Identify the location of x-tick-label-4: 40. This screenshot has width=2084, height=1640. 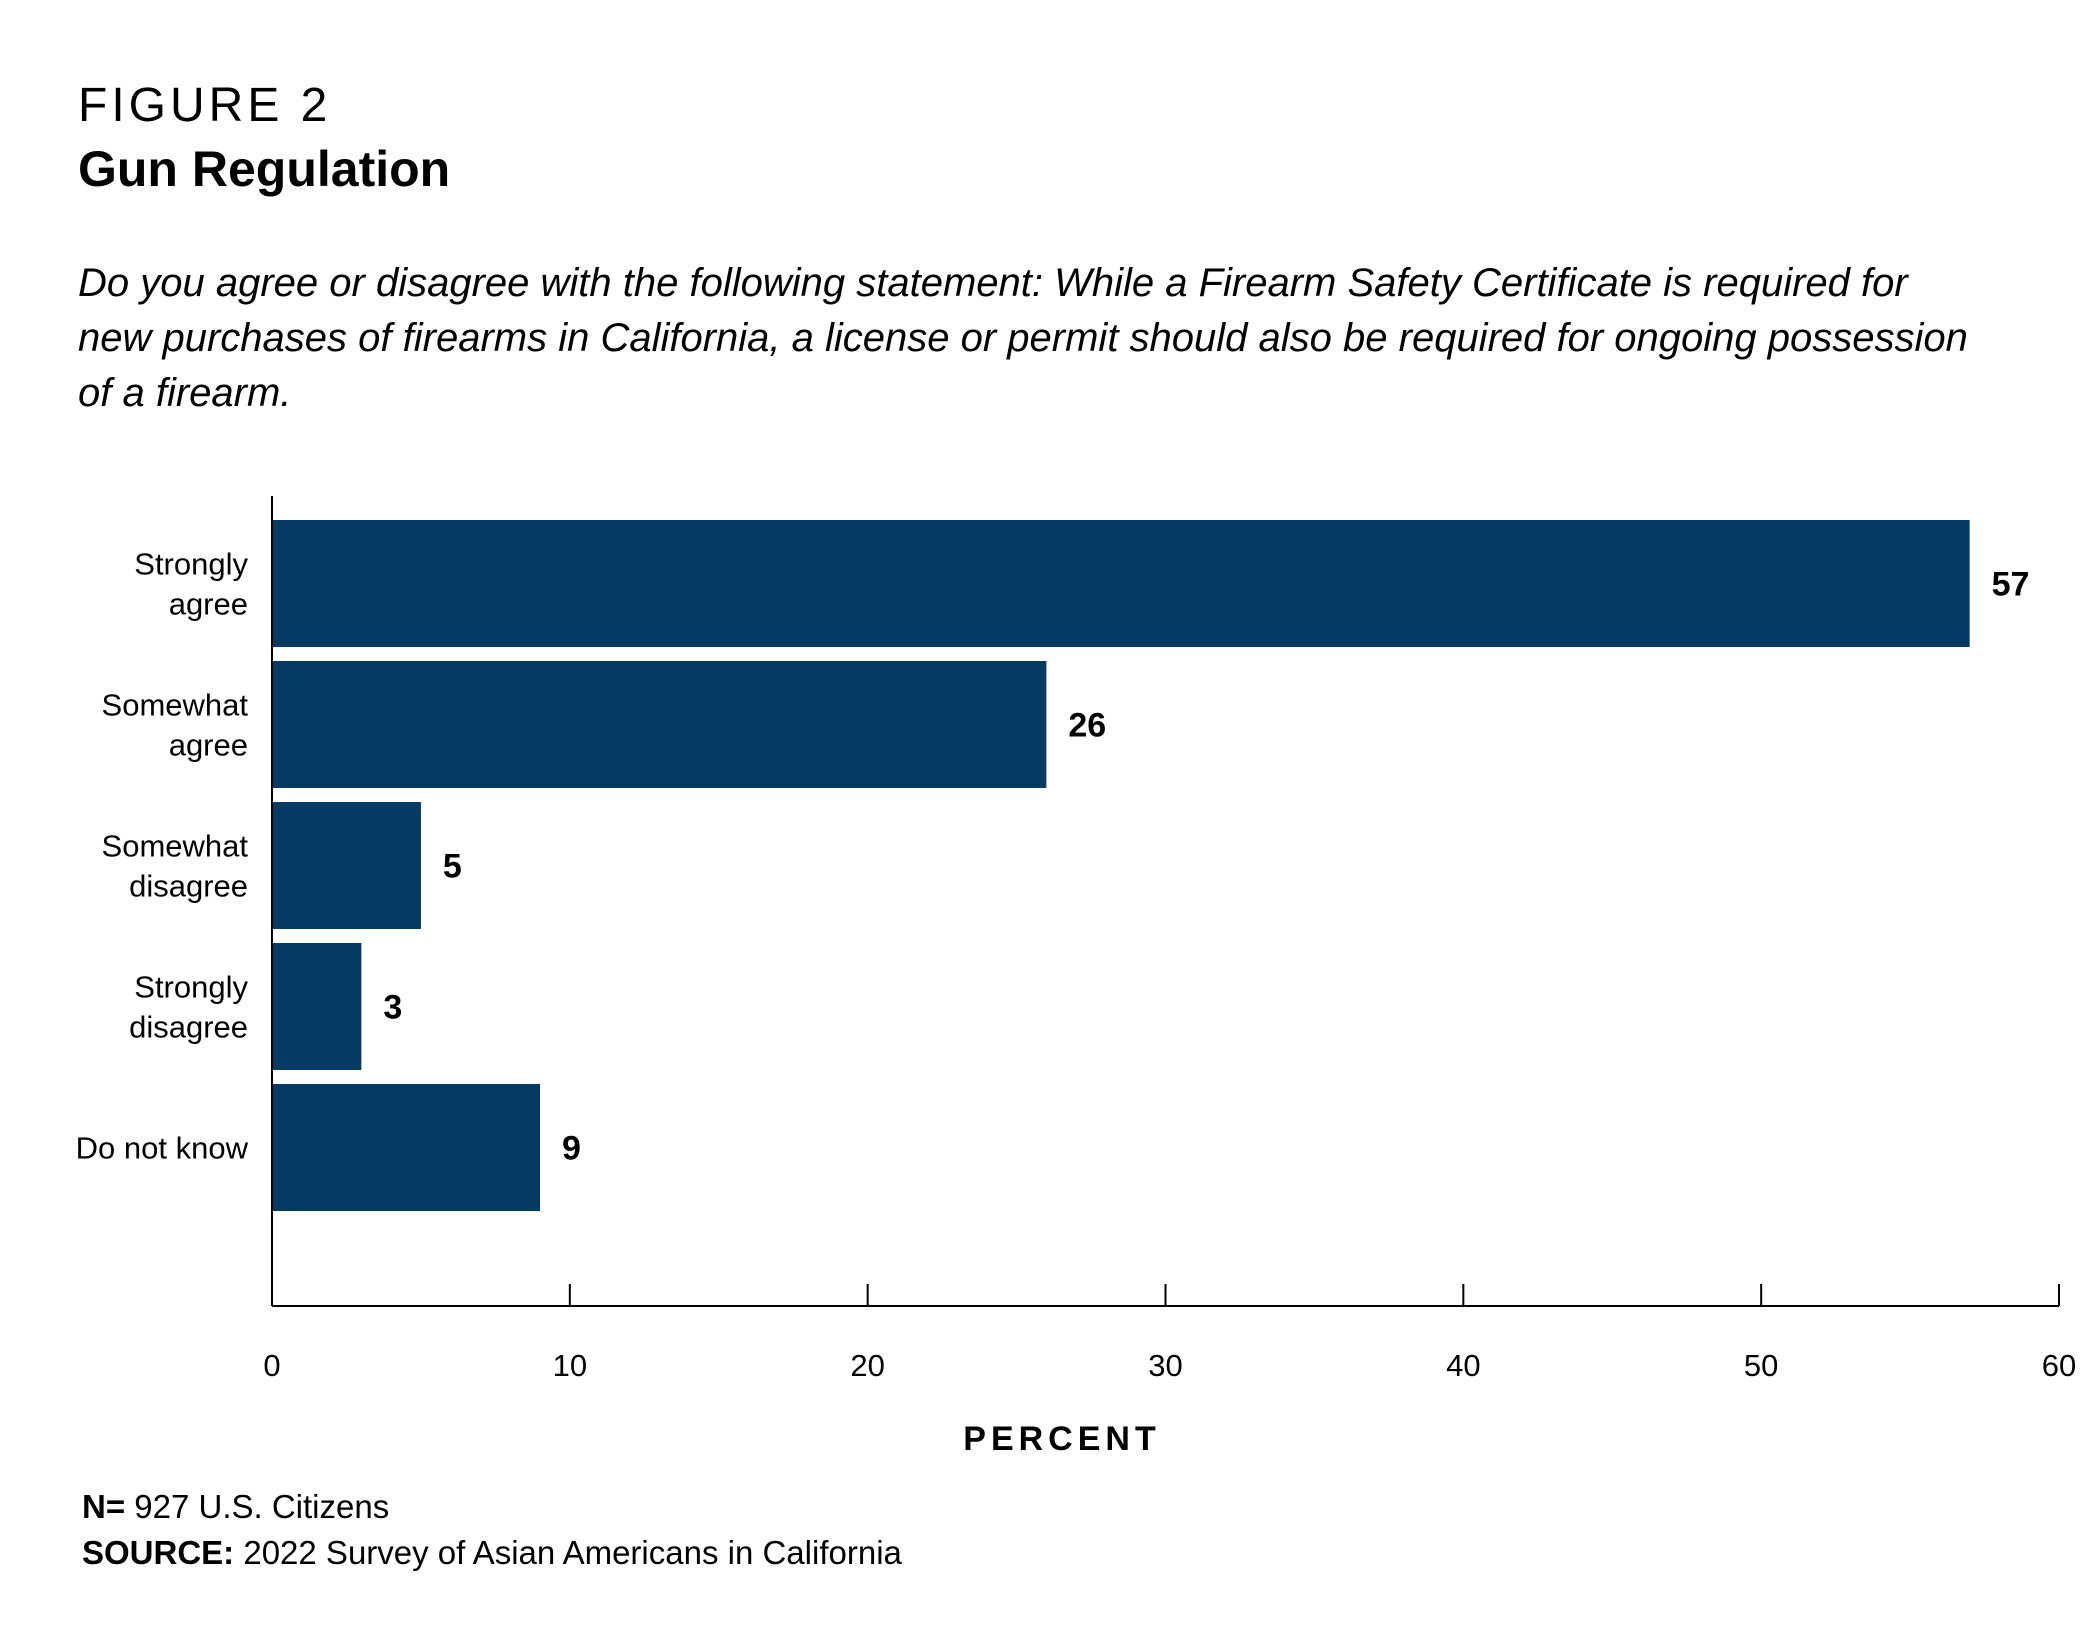
(1463, 1365).